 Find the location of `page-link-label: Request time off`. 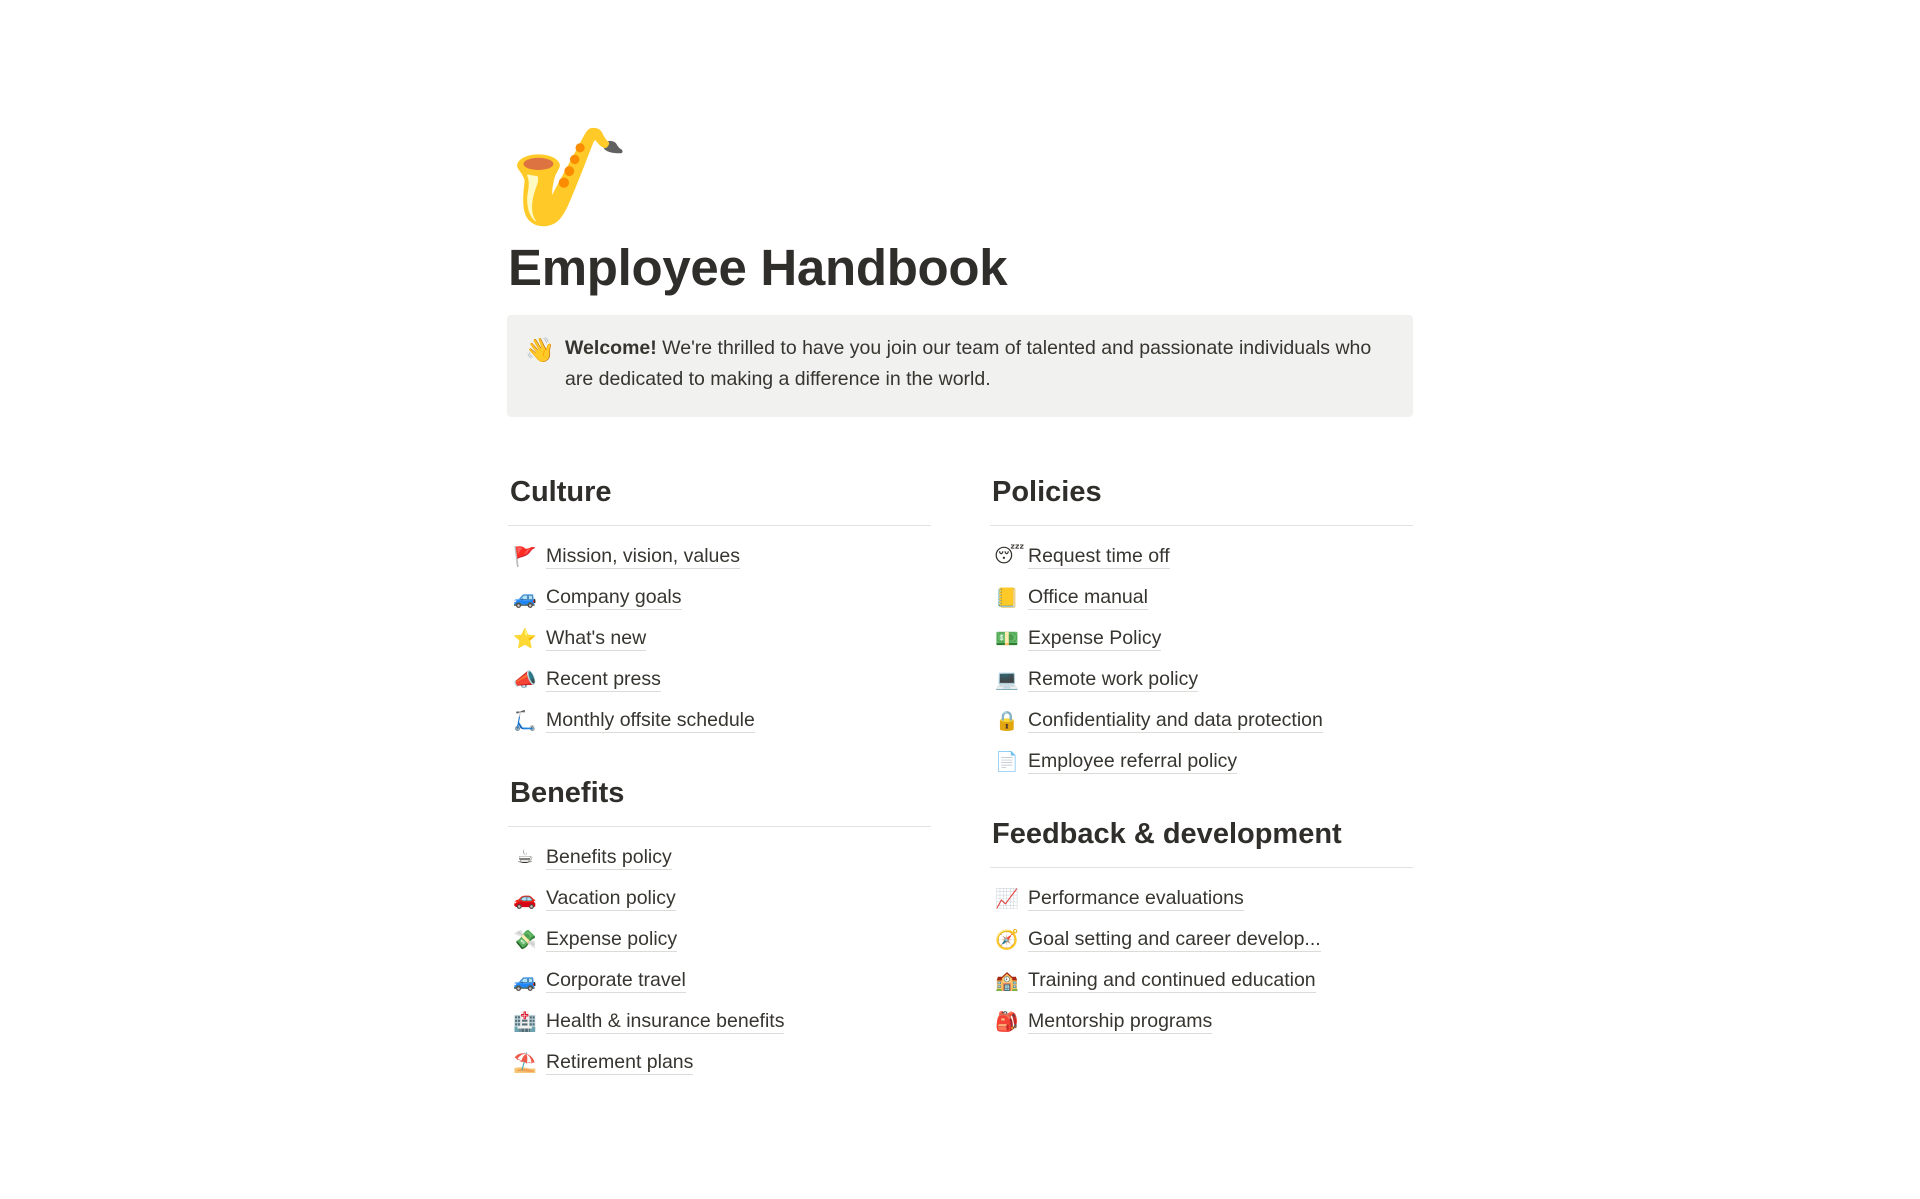

page-link-label: Request time off is located at coordinates (1099, 557).